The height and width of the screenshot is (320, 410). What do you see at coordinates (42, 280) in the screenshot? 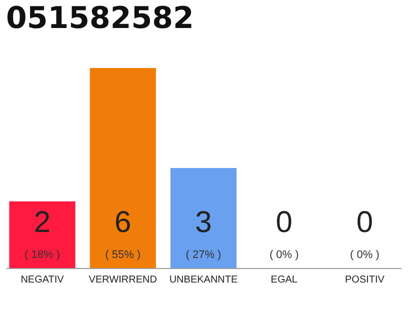
I see `x-tick-label: NEGATIV` at bounding box center [42, 280].